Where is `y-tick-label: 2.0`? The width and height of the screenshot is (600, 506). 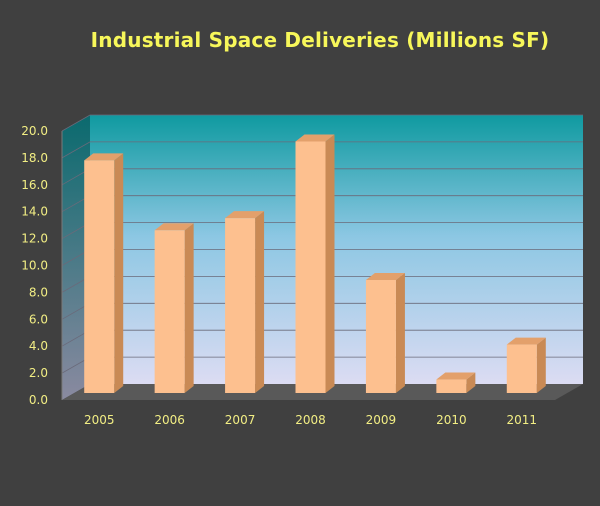
y-tick-label: 2.0 is located at coordinates (38, 373).